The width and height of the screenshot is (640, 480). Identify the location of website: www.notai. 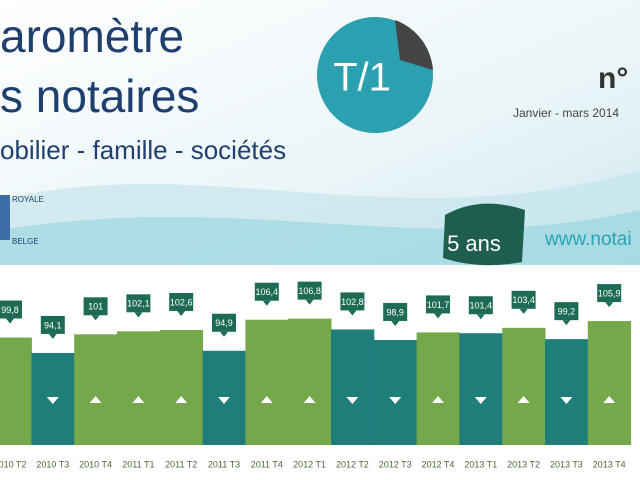
(588, 239).